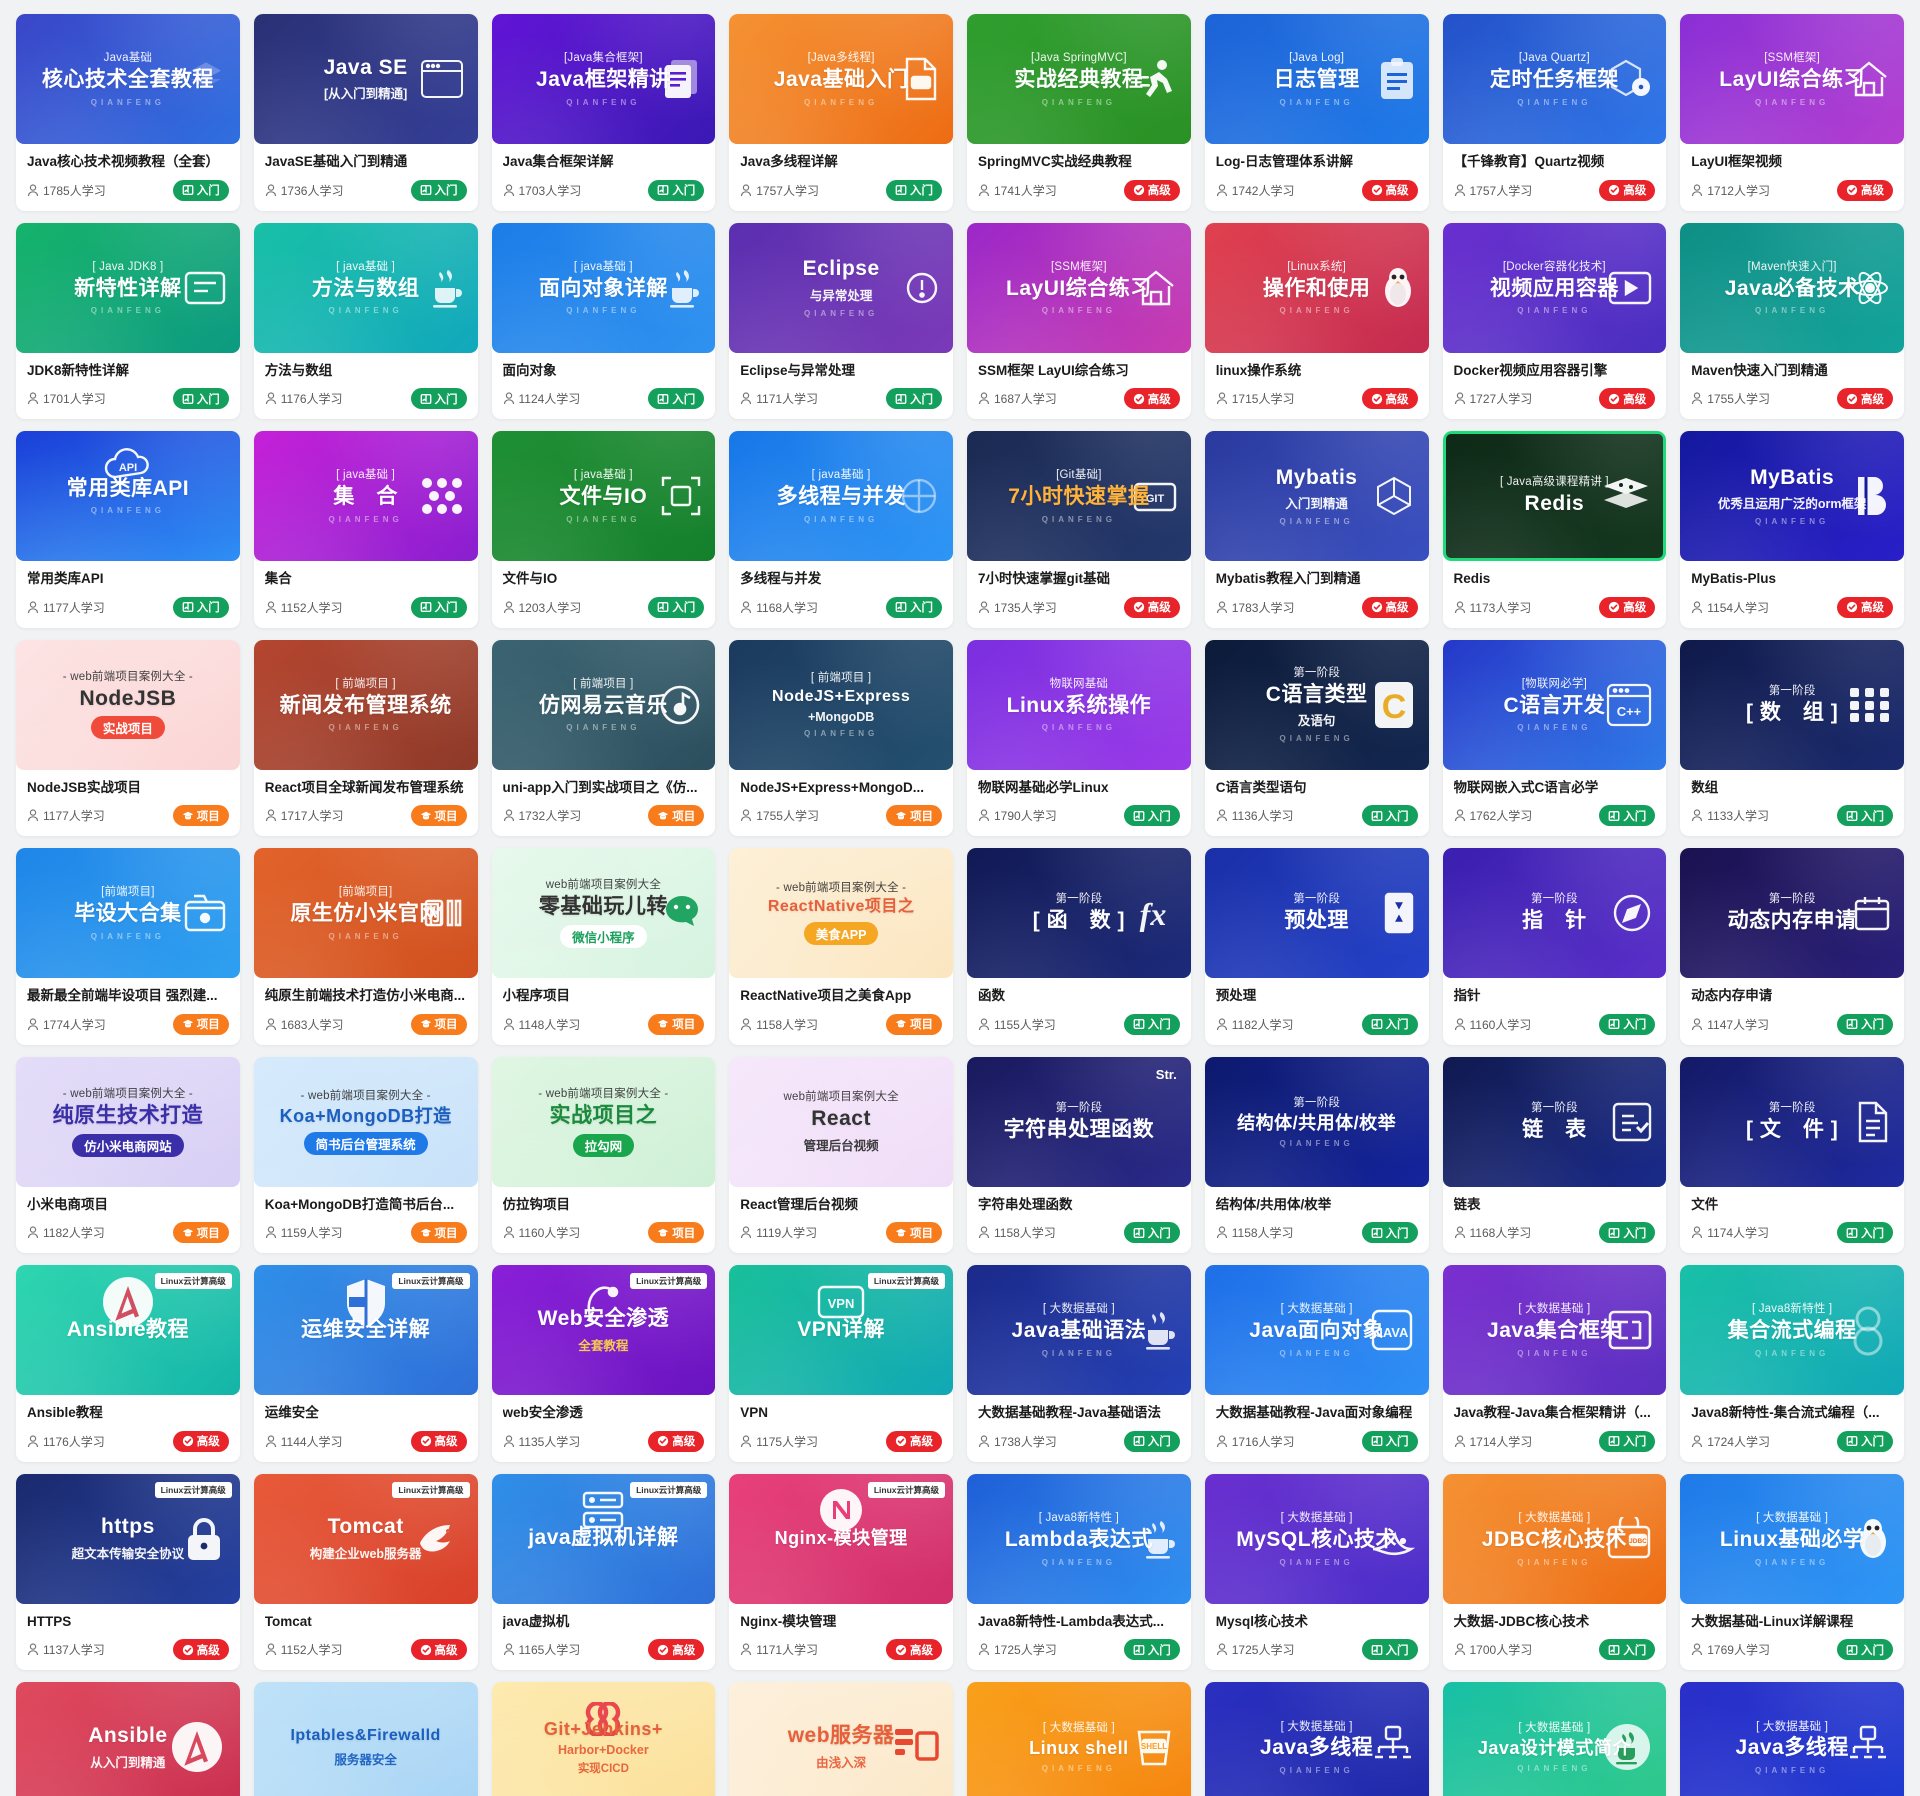 This screenshot has width=1920, height=1796. What do you see at coordinates (298, 370) in the screenshot?
I see `course-title: 方法与数组` at bounding box center [298, 370].